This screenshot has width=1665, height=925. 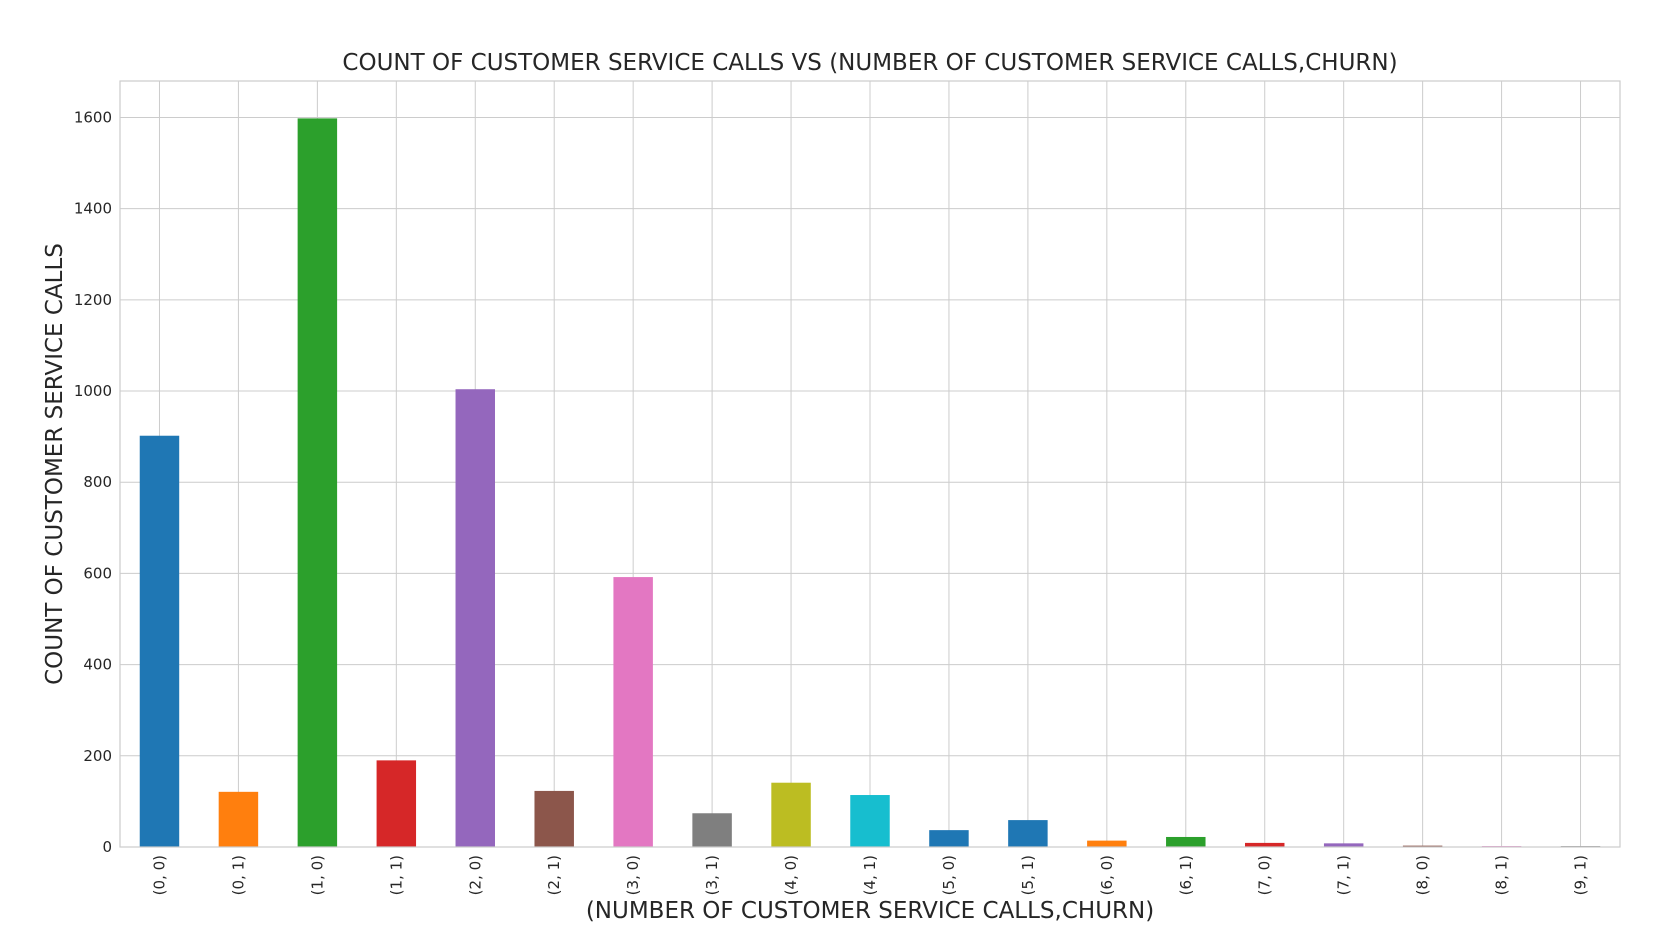 I want to click on y-tick-label: 1600, so click(x=93, y=117).